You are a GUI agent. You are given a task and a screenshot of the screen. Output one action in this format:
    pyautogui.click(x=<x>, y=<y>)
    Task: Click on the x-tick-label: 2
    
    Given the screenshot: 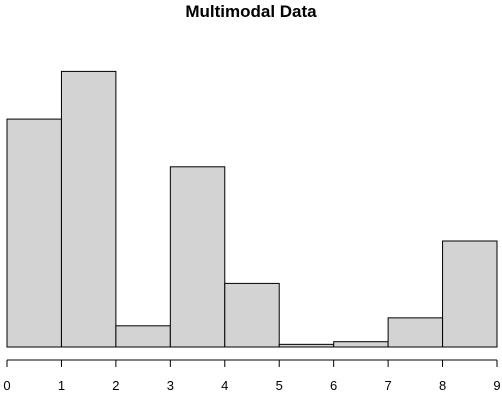 What is the action you would take?
    pyautogui.click(x=115, y=385)
    